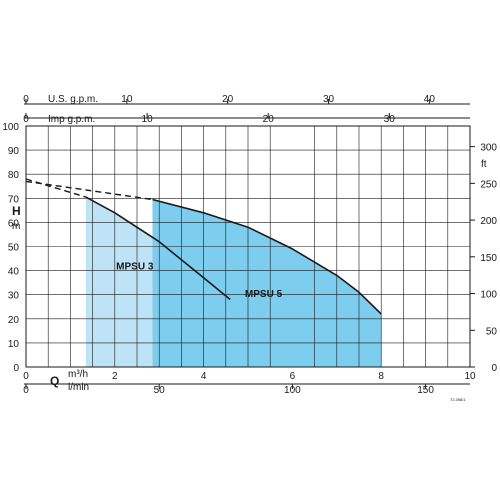 The width and height of the screenshot is (500, 500). Describe the element at coordinates (488, 258) in the screenshot. I see `y-tick-label-ft: 150` at that location.